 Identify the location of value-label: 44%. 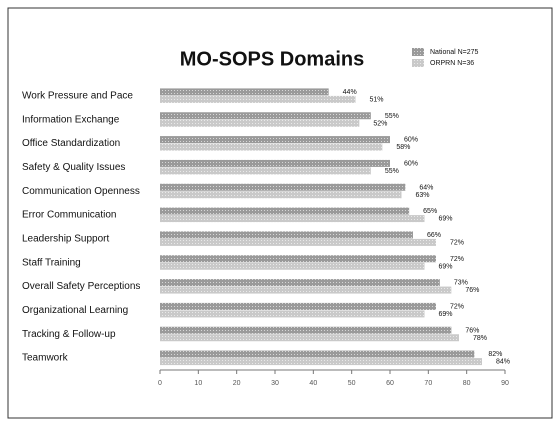
(350, 92).